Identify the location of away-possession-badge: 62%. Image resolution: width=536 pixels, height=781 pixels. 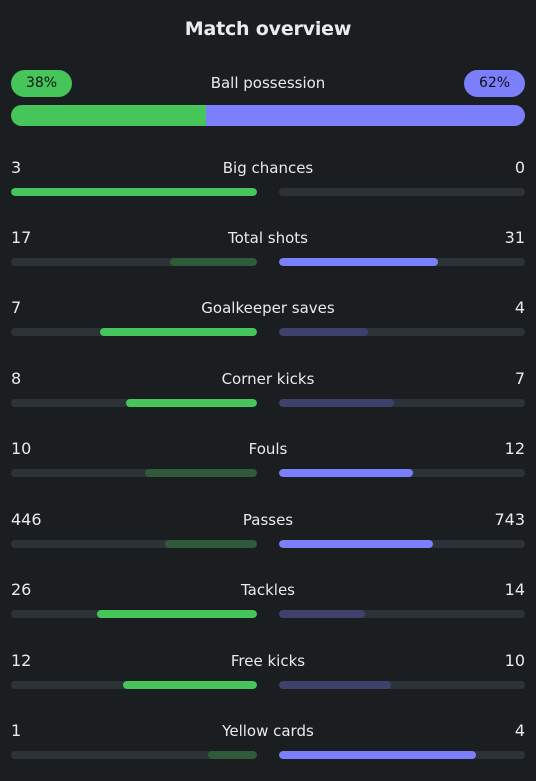
(494, 83).